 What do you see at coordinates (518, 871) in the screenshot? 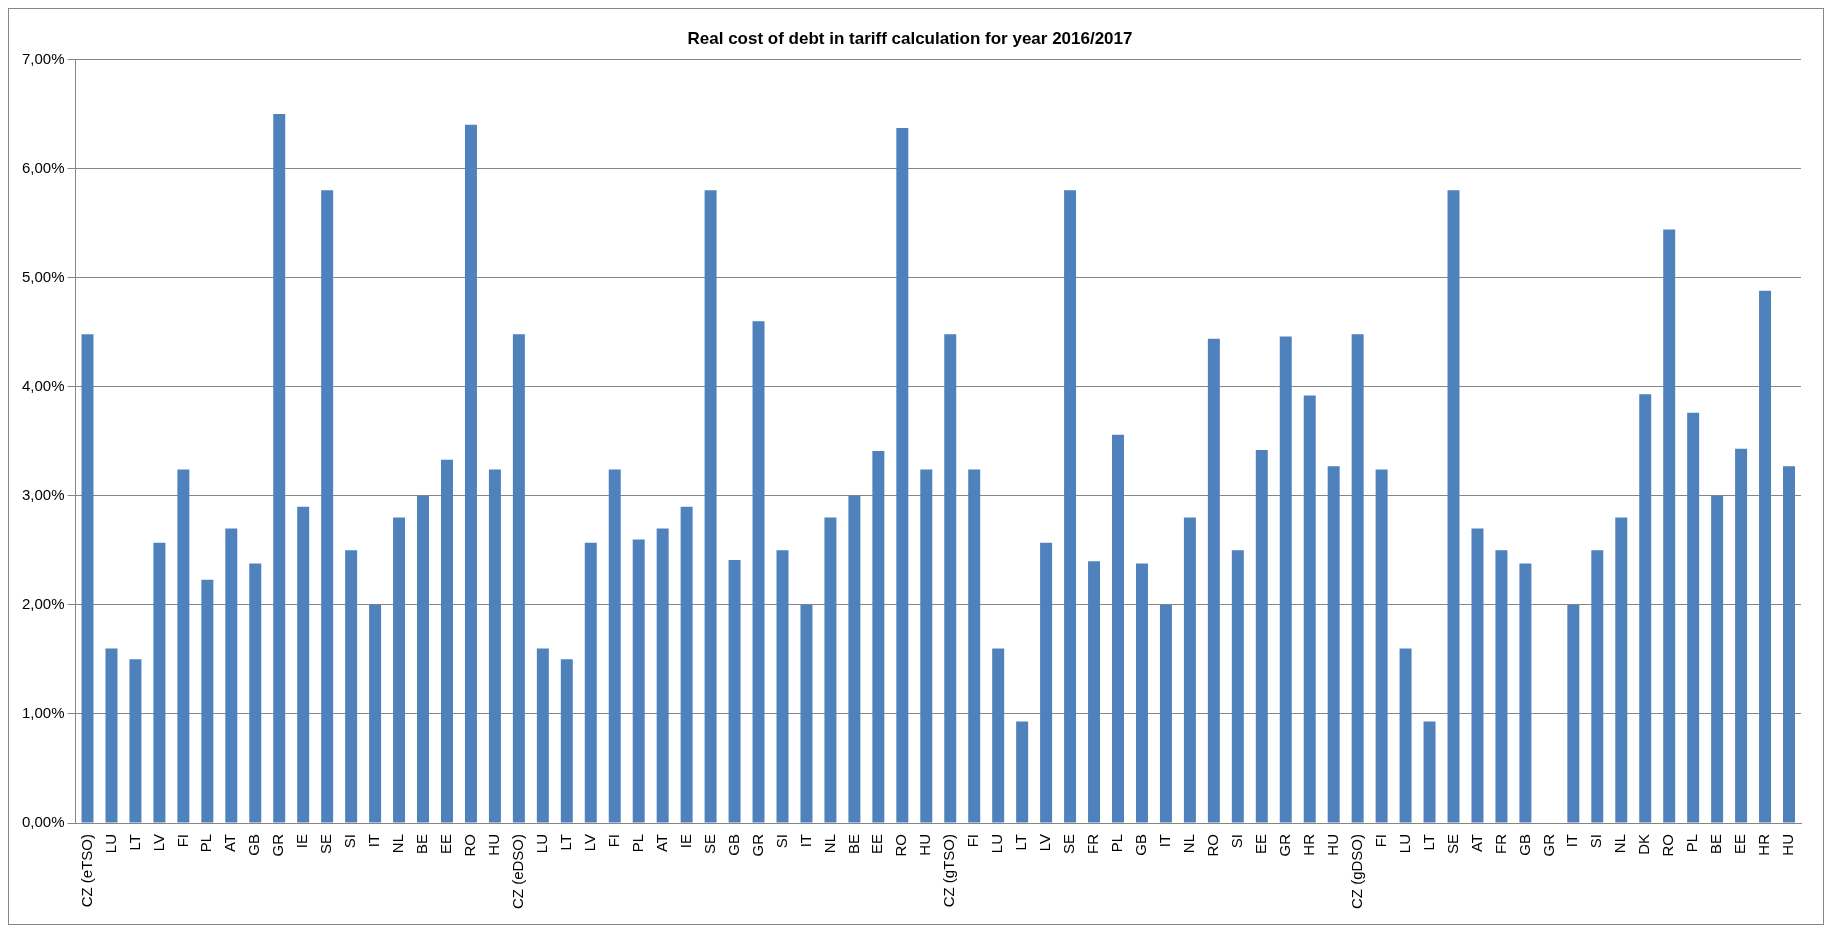
I see `x-tick-label: CZ (eDSO)` at bounding box center [518, 871].